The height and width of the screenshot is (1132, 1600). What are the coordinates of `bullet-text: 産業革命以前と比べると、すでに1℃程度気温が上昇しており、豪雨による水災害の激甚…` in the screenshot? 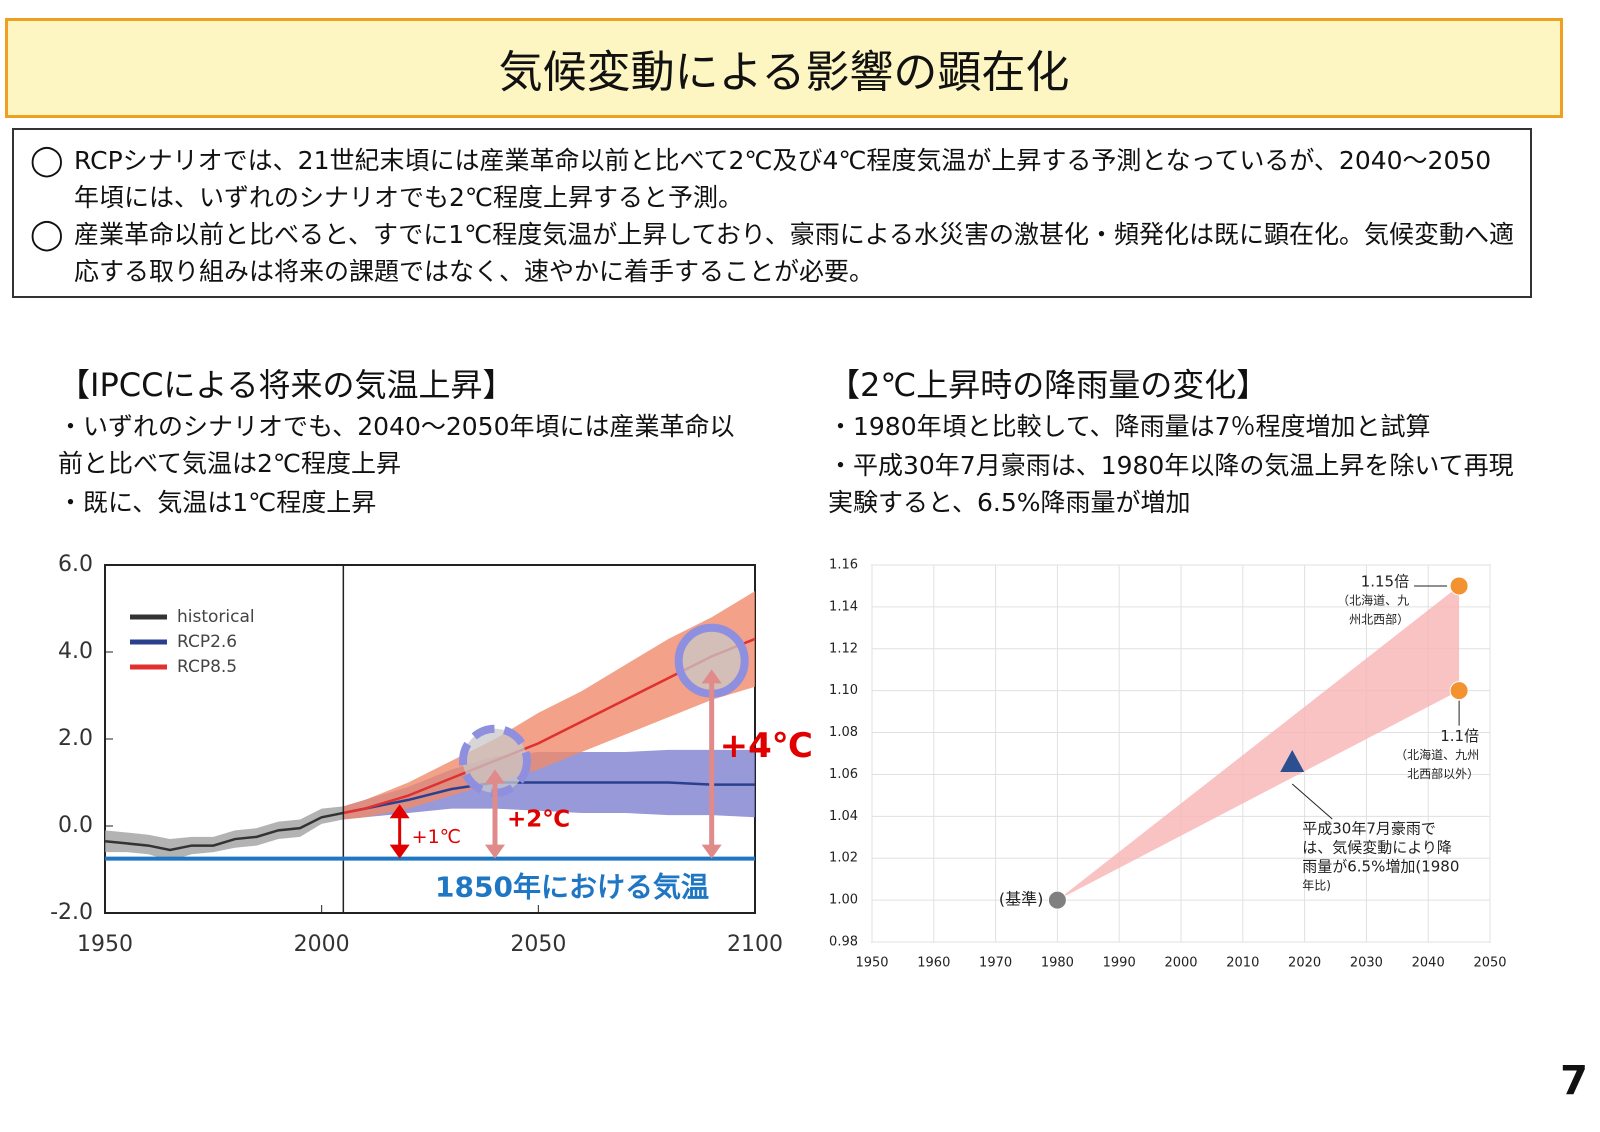 It's located at (794, 253).